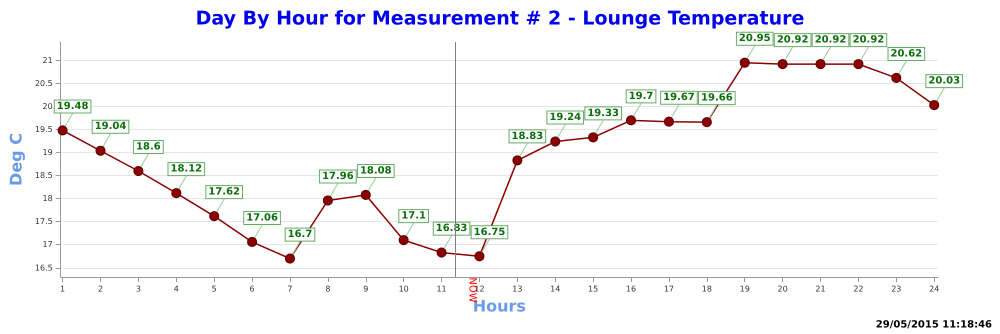 The image size is (1000, 334). Describe the element at coordinates (47, 60) in the screenshot. I see `y-tick-label: 21` at that location.